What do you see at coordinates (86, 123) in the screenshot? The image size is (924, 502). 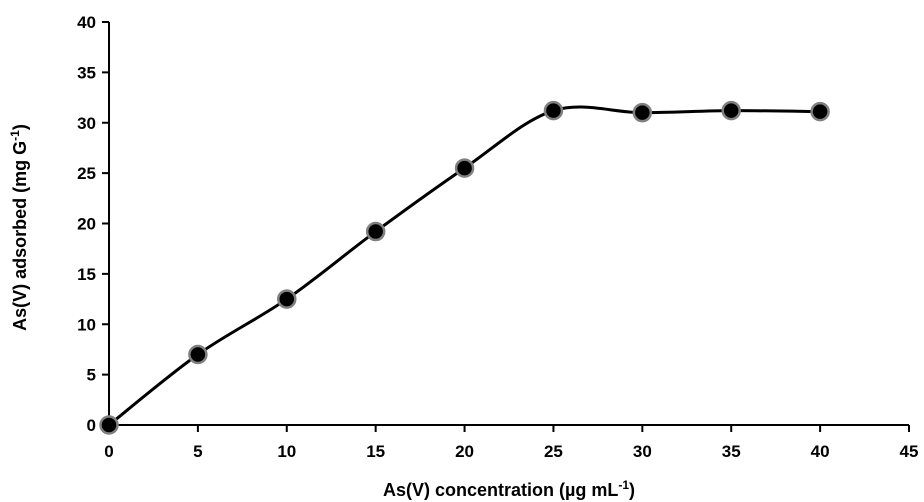 I see `y-tick-label: 30` at bounding box center [86, 123].